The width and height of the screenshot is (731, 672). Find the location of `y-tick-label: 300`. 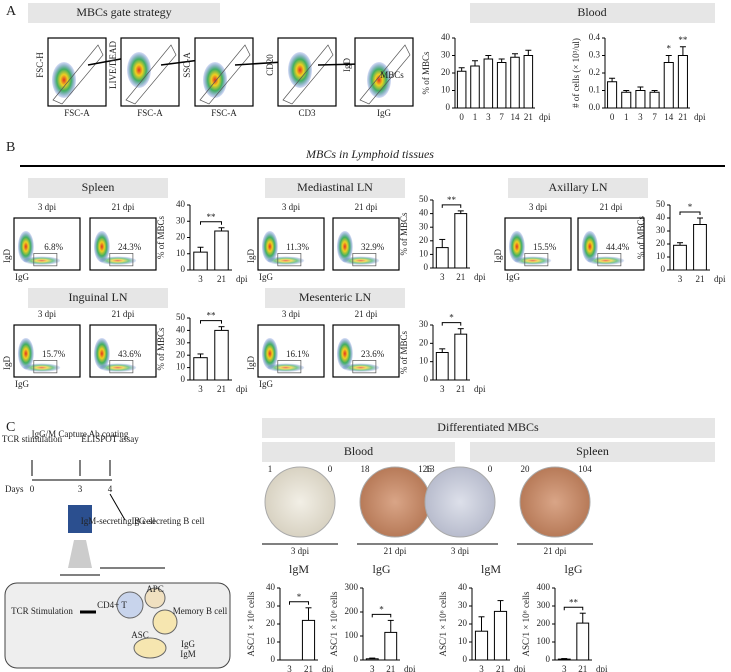

y-tick-label: 300 is located at coordinates (352, 587).